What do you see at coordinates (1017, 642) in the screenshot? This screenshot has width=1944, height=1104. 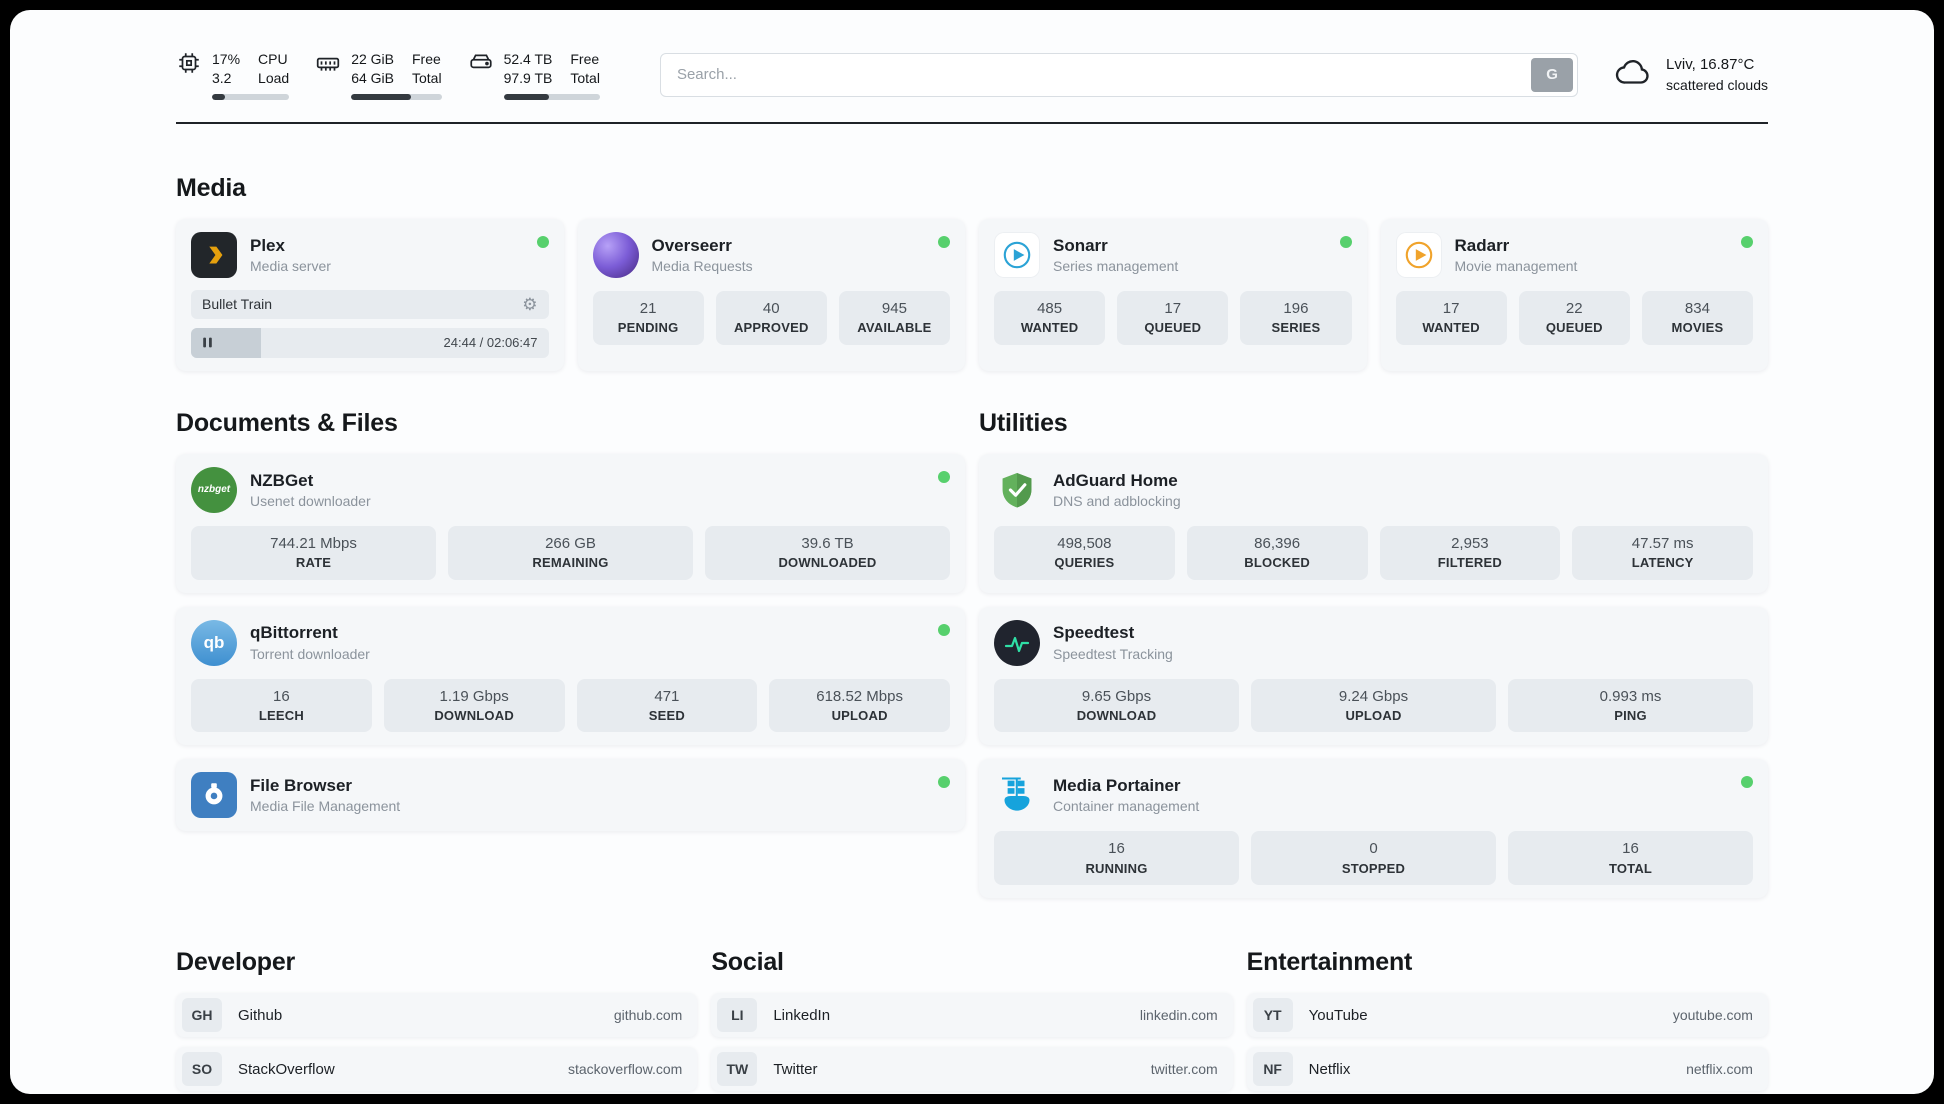 I see `speedtest-icon` at bounding box center [1017, 642].